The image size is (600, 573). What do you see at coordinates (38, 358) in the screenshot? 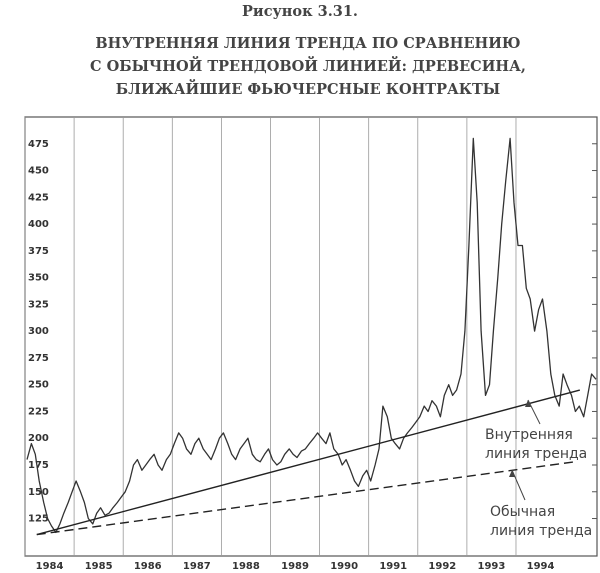
I see `y-tick-label: 275` at bounding box center [38, 358].